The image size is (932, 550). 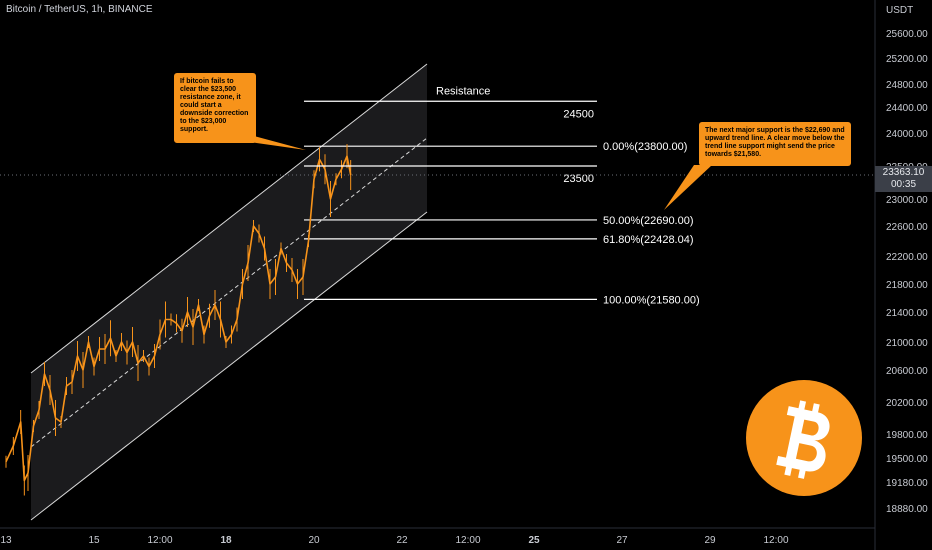 I want to click on x-tick-label: 13, so click(x=6, y=540).